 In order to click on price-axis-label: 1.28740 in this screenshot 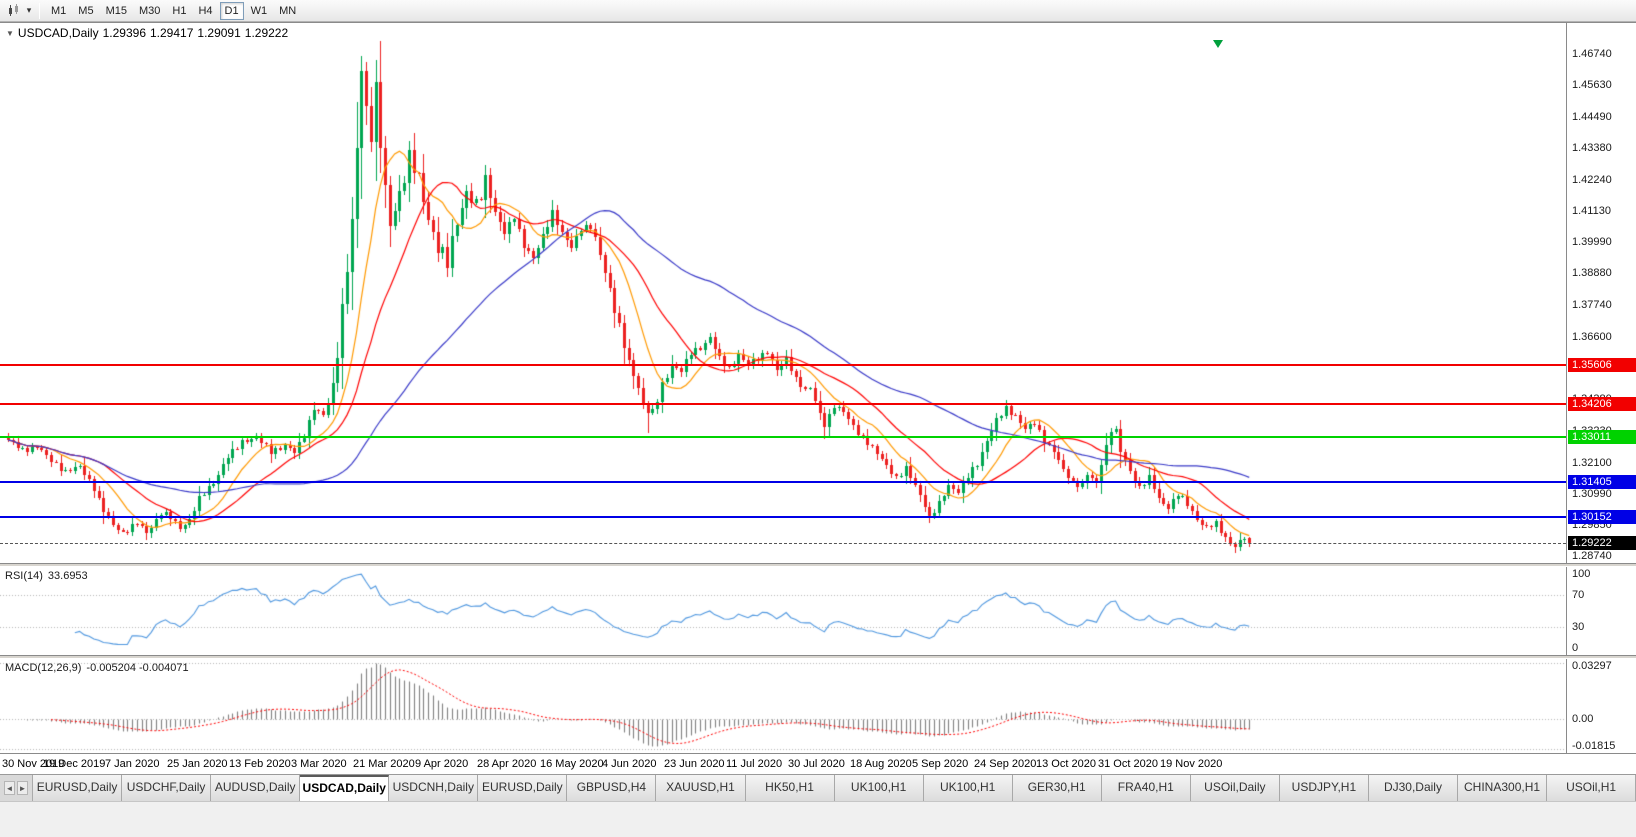, I will do `click(1592, 556)`.